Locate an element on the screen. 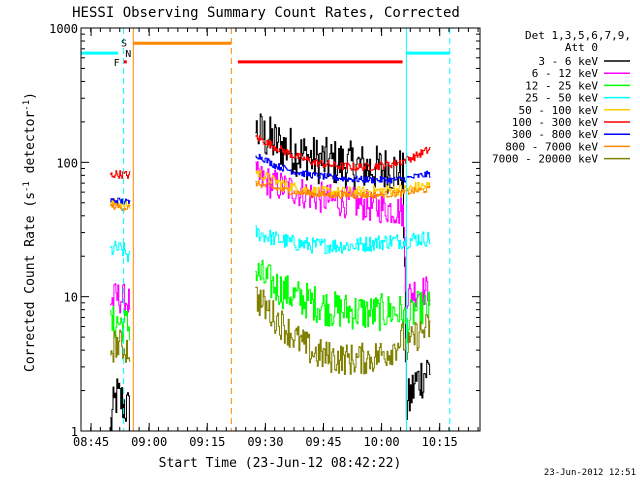  y-tick-label: 10 is located at coordinates (71, 298).